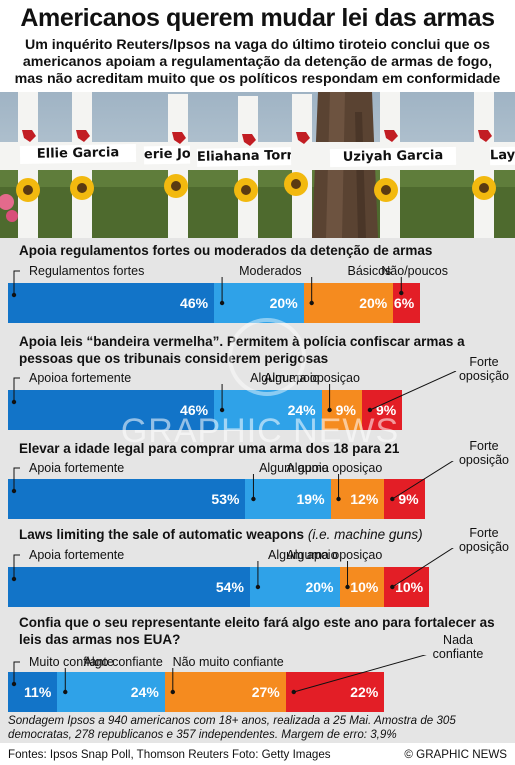  What do you see at coordinates (310, 499) in the screenshot?
I see `bar-value-label: 19%` at bounding box center [310, 499].